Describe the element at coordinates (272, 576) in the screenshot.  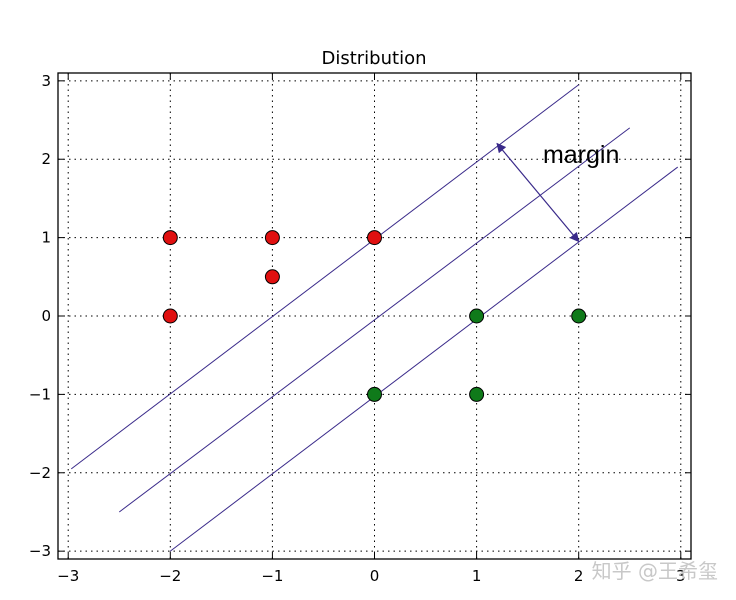
I see `x-tick-label: −1` at that location.